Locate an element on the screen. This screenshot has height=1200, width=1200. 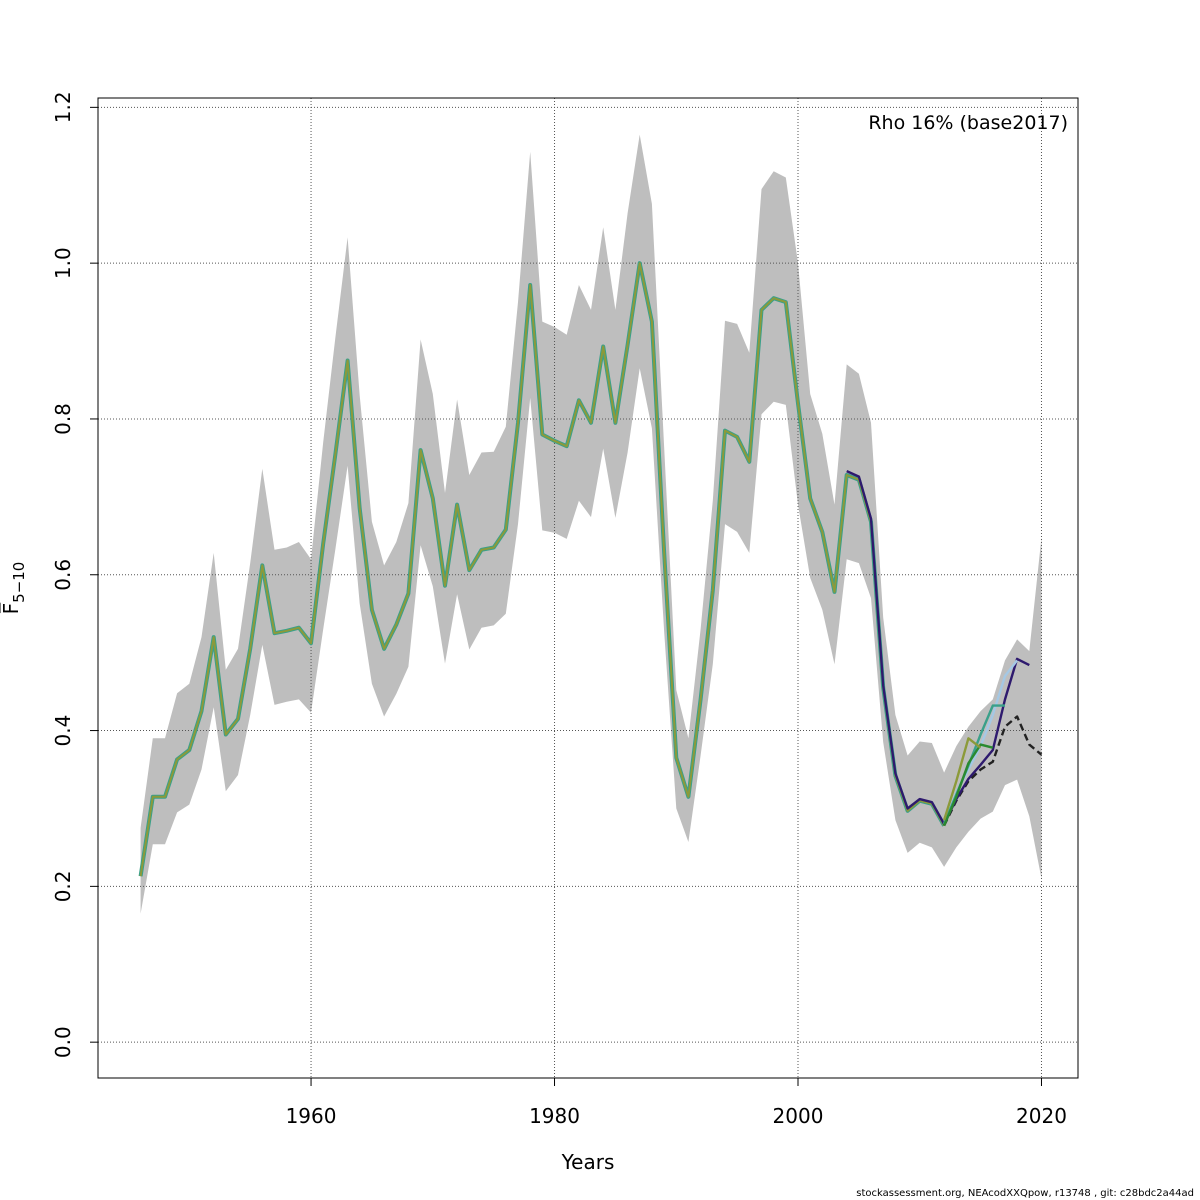
x-tick-label: 2020 is located at coordinates (1041, 1116).